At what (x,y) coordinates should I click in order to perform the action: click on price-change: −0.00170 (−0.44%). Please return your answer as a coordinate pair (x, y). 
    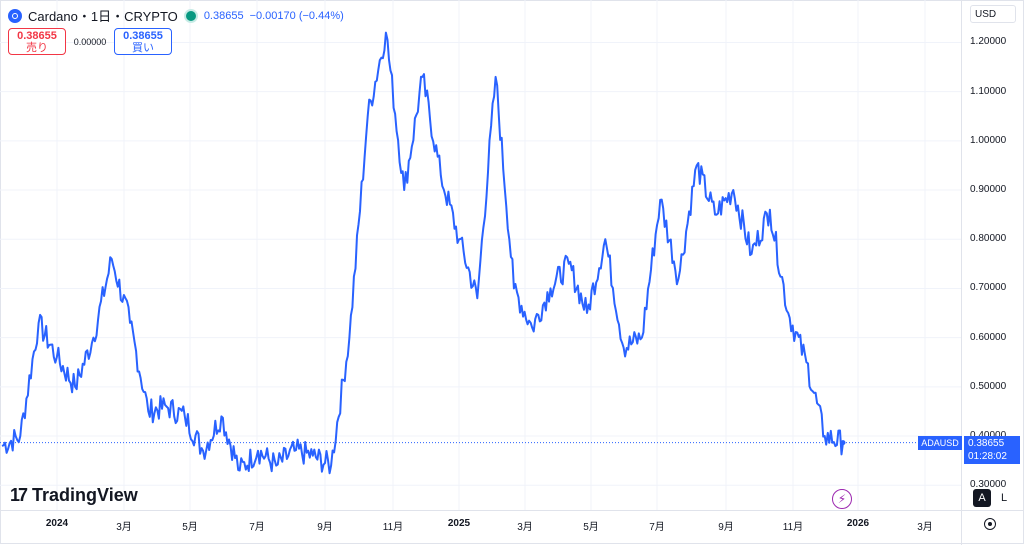
    Looking at the image, I should click on (296, 15).